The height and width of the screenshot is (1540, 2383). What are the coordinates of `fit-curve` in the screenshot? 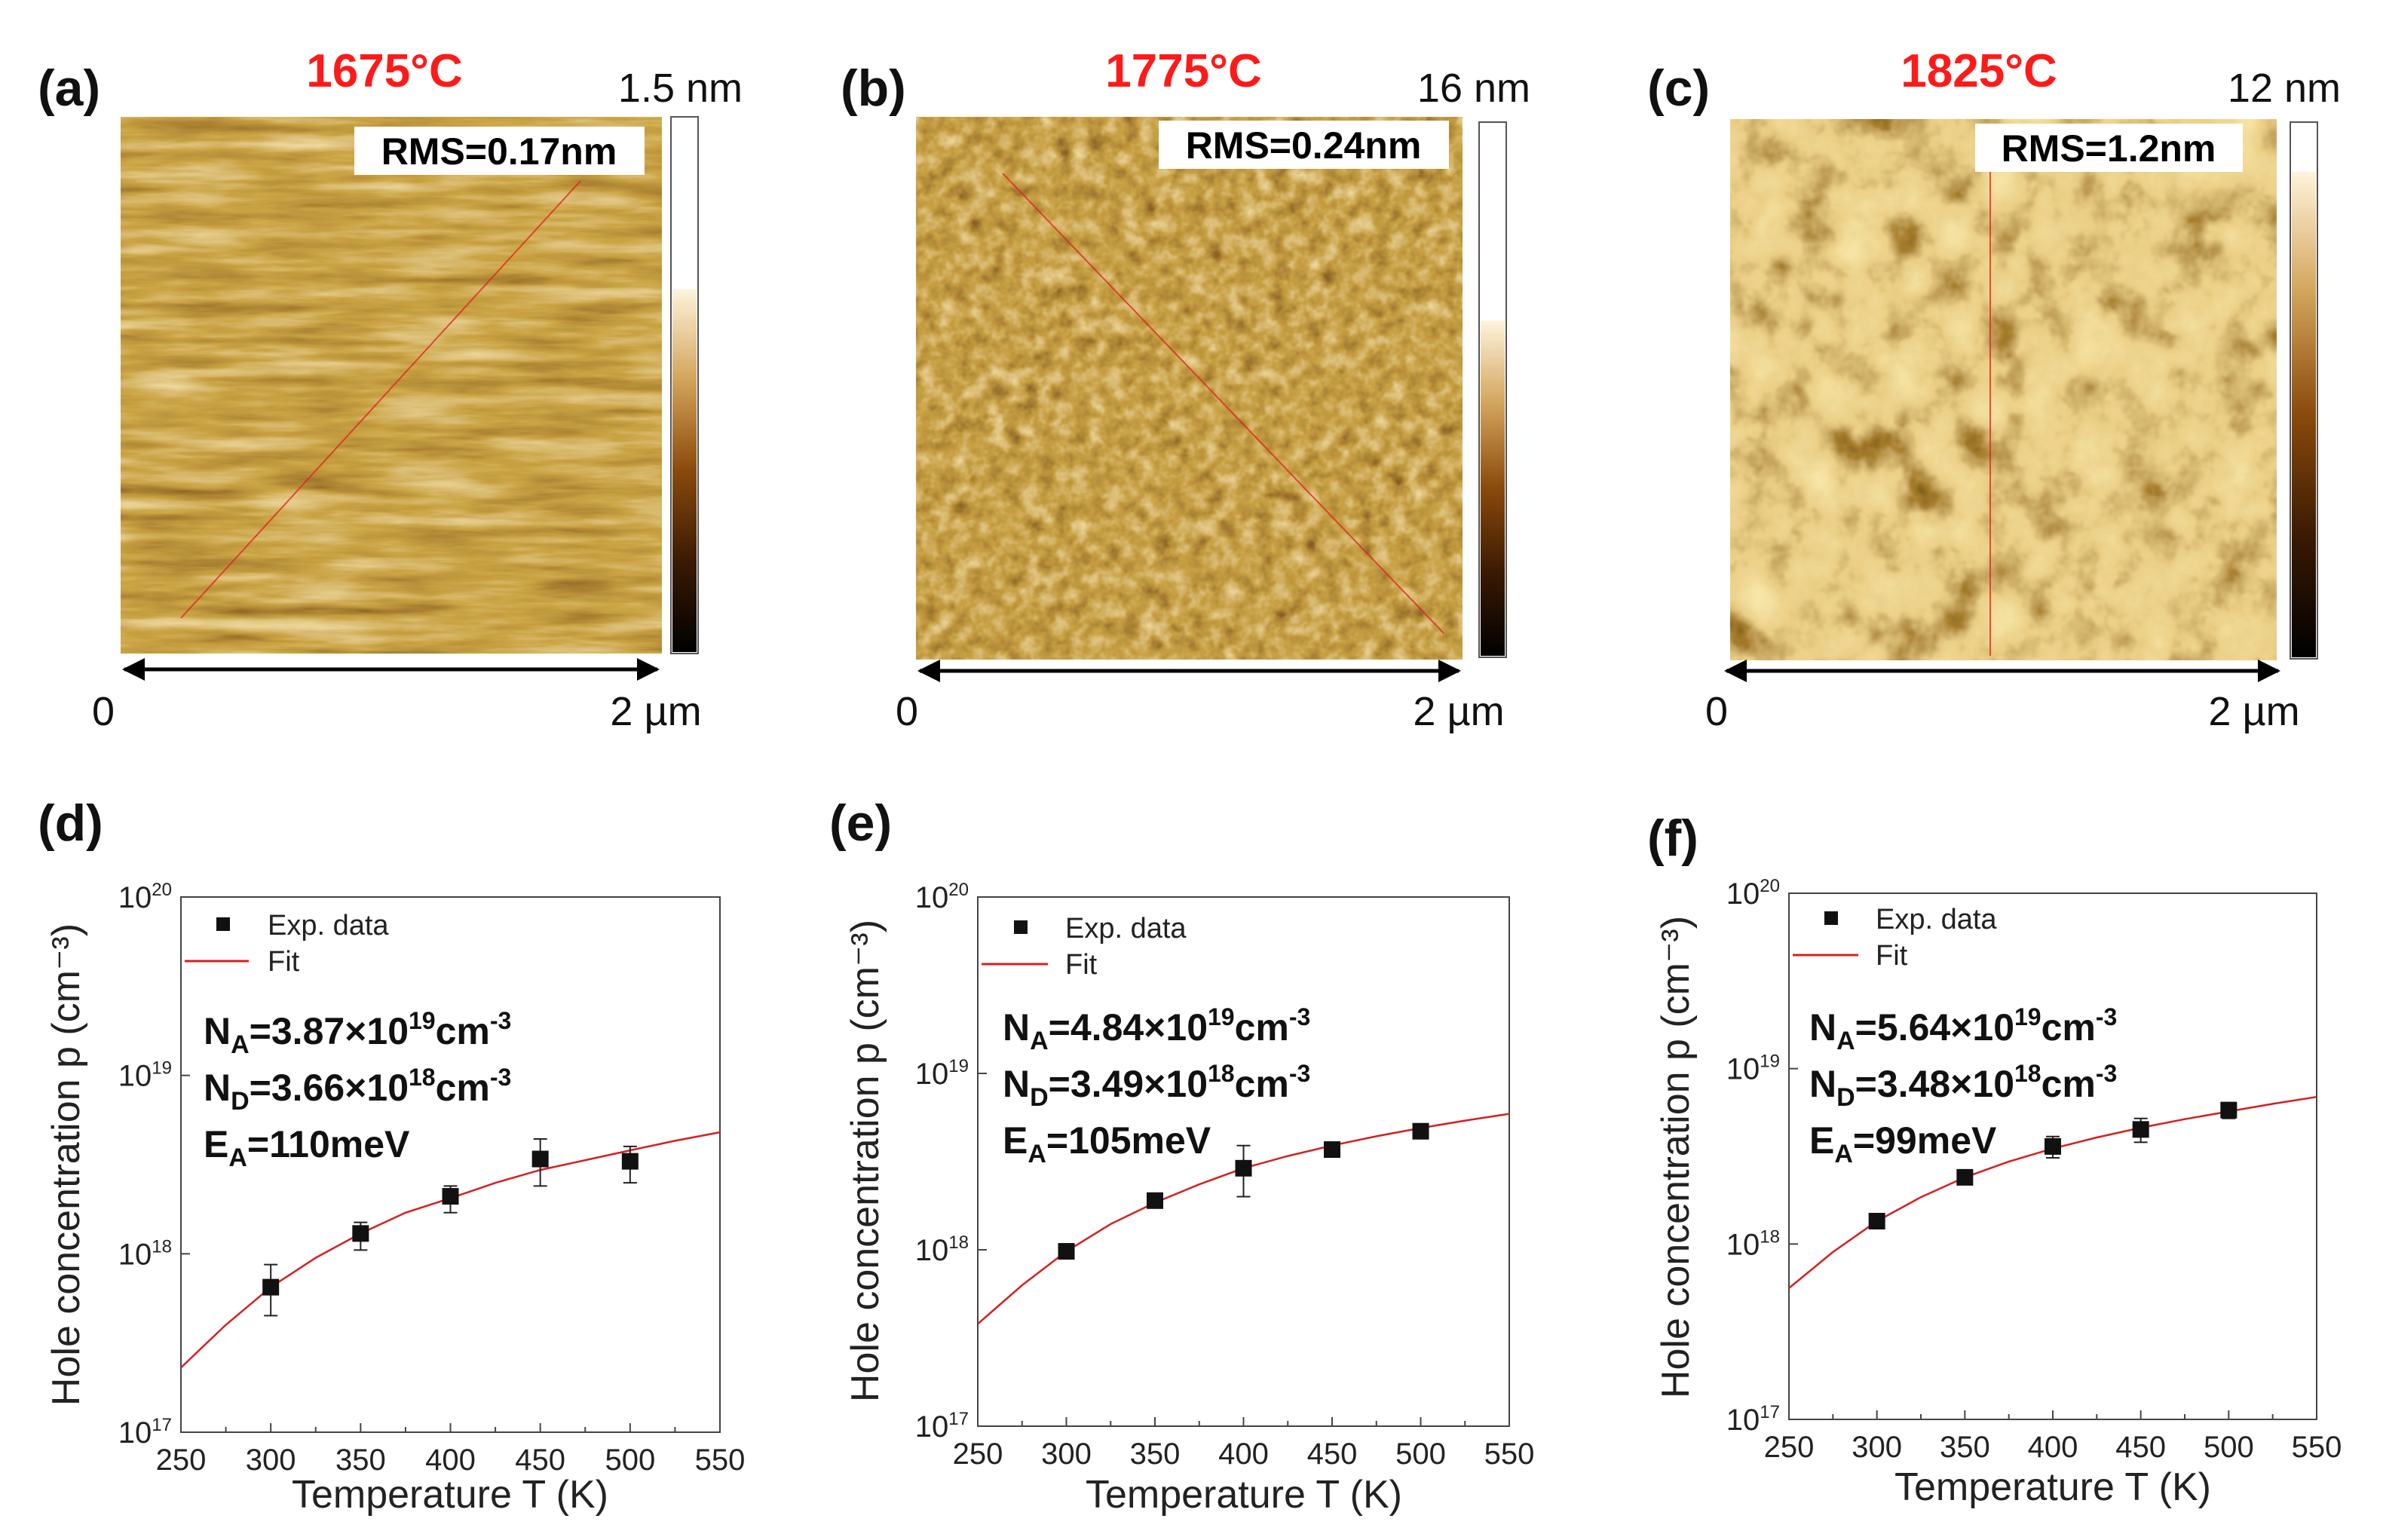 It's located at (450, 1250).